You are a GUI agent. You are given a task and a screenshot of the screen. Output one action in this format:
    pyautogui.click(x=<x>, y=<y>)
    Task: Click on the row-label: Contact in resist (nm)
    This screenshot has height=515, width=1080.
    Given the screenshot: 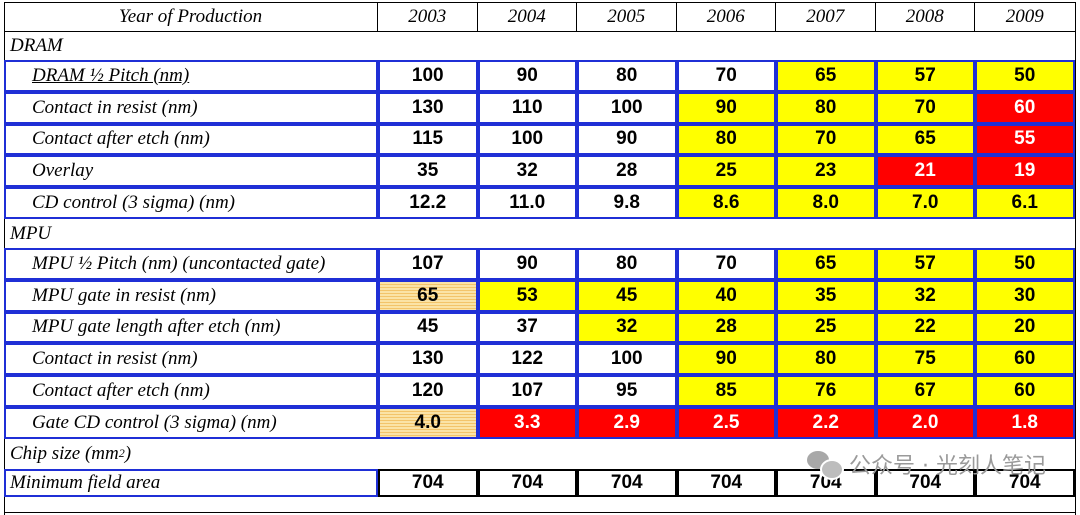 What is the action you would take?
    pyautogui.click(x=191, y=359)
    